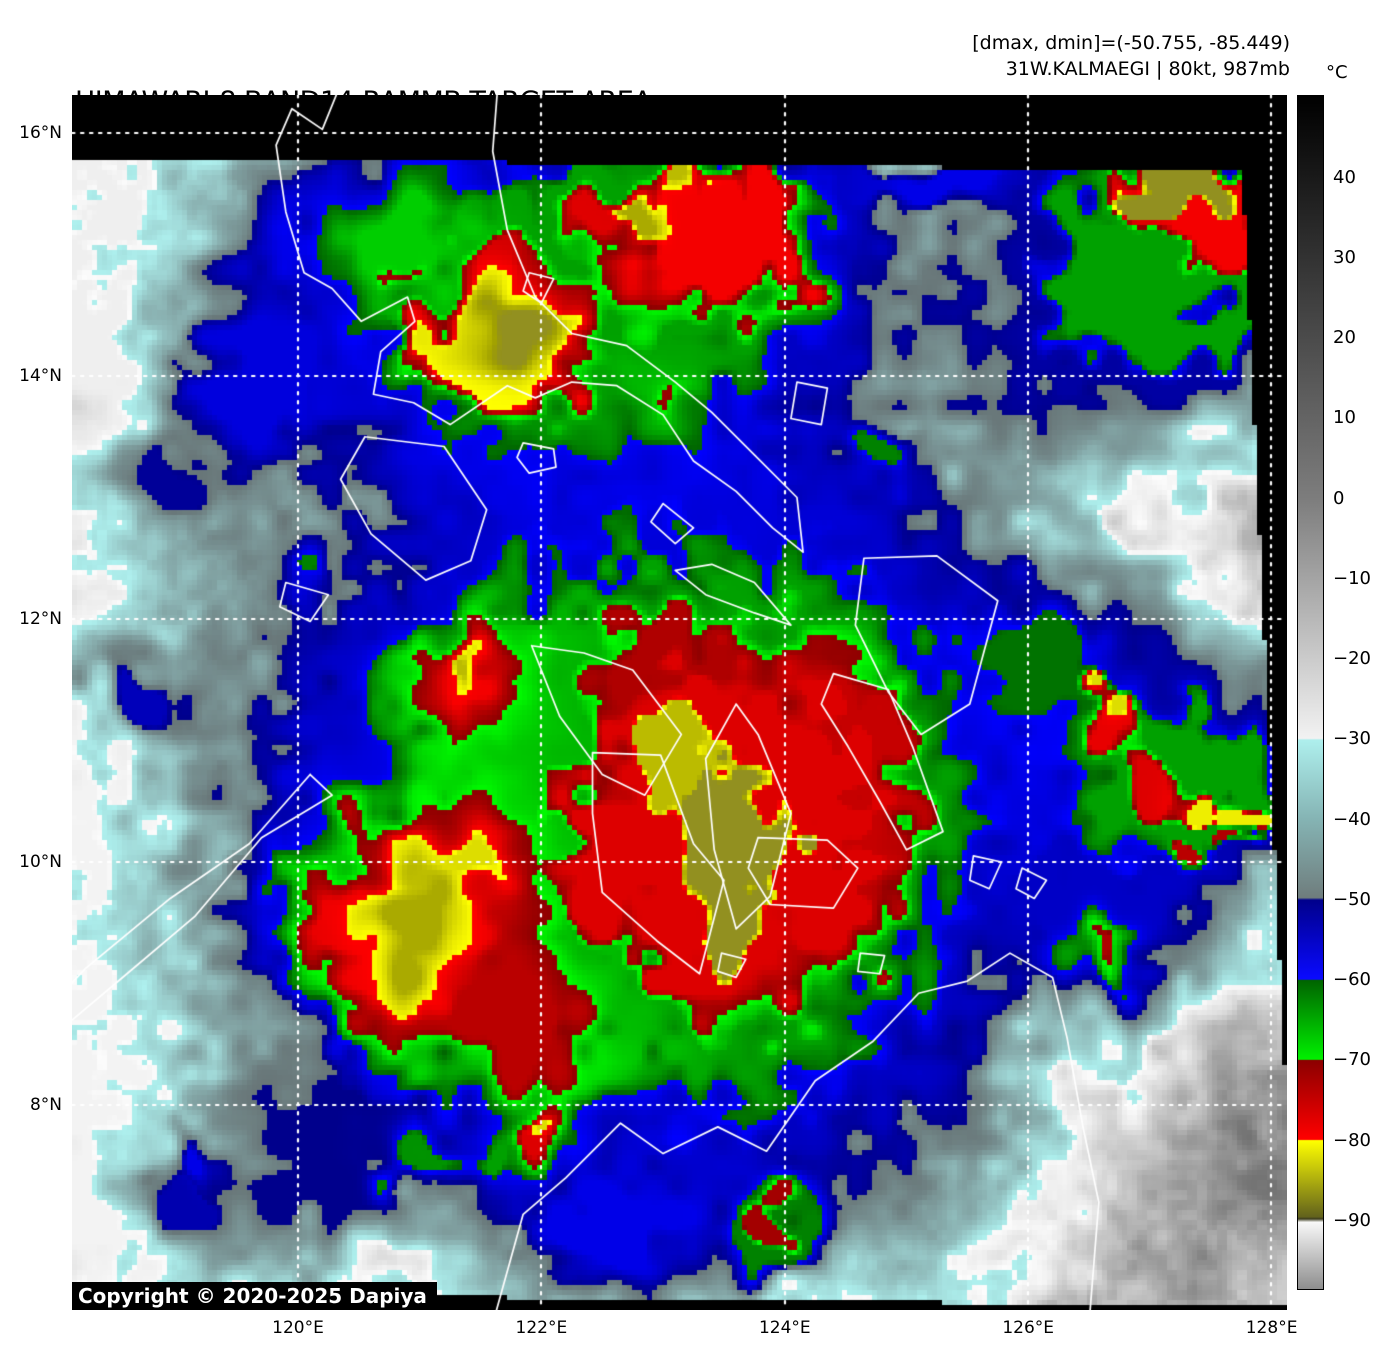 The image size is (1390, 1359). Describe the element at coordinates (254, 1296) in the screenshot. I see `copyright-badge: Copyright © 2020-2025 Dapiya` at that location.